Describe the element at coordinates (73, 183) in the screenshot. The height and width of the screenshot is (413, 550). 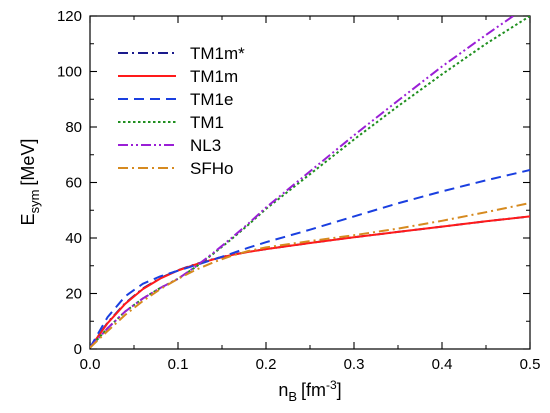
I see `y-tick-label: 60` at that location.